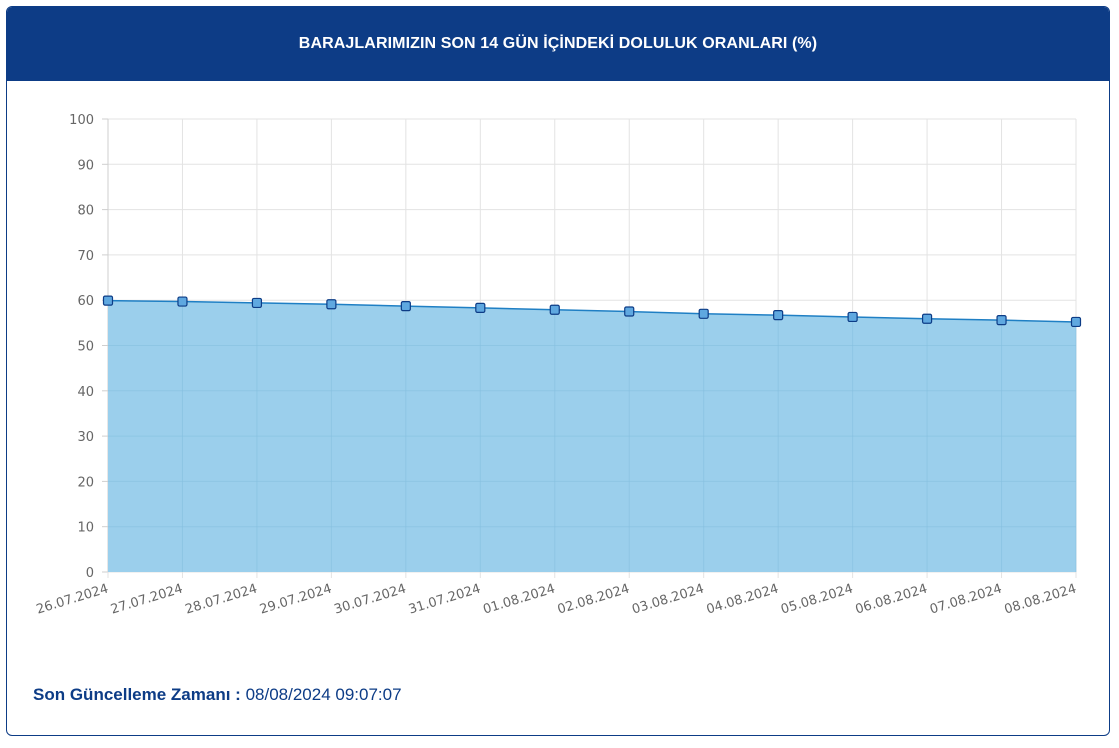  What do you see at coordinates (85, 437) in the screenshot?
I see `y-tick-label: 30` at bounding box center [85, 437].